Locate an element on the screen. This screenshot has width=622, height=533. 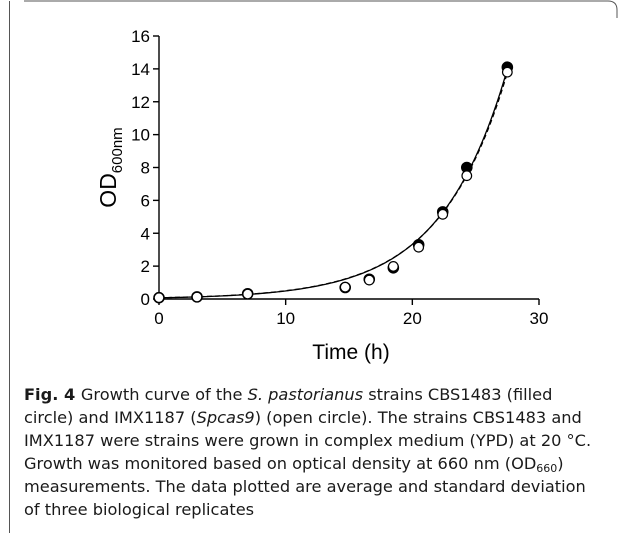
x-tick-label: 0 is located at coordinates (158, 318).